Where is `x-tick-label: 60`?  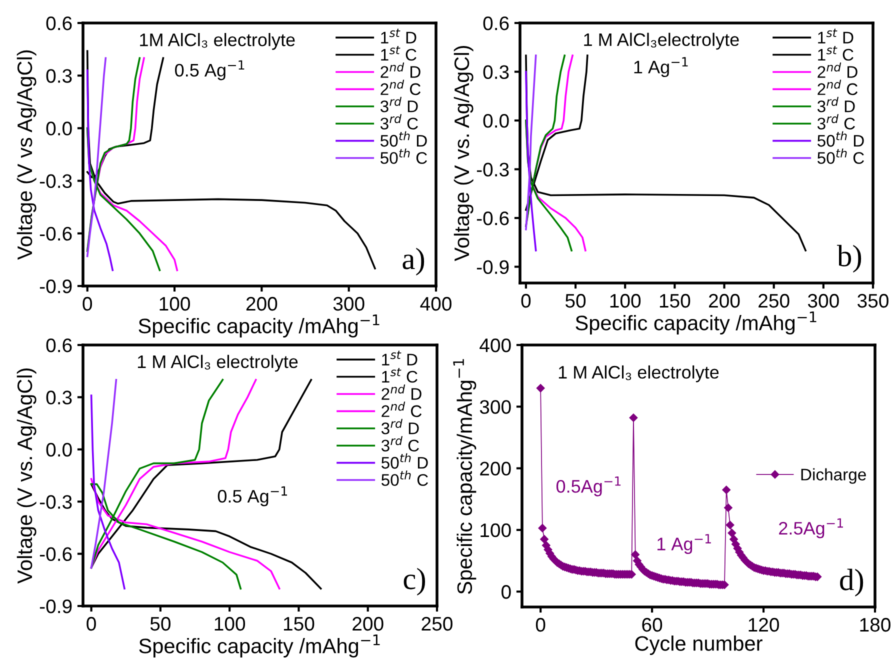 x-tick-label: 60 is located at coordinates (652, 625).